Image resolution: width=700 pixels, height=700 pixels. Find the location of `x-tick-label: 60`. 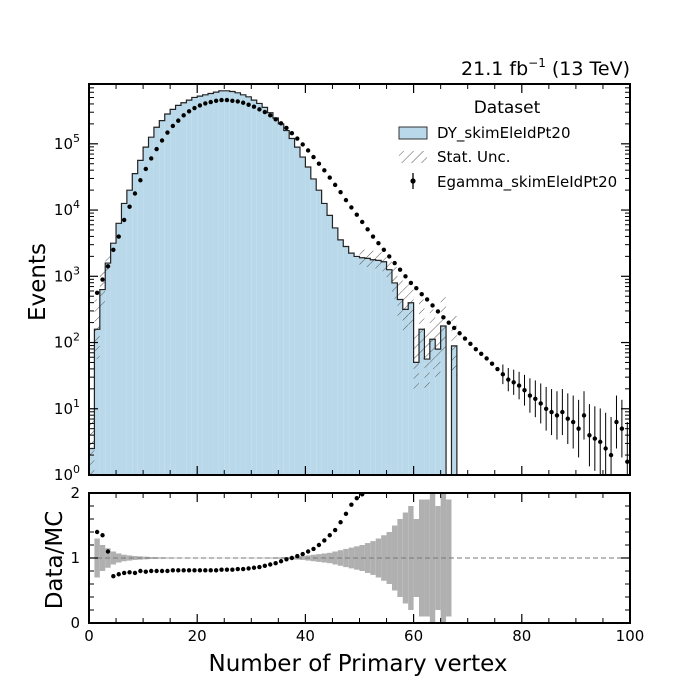

x-tick-label: 60 is located at coordinates (413, 636).